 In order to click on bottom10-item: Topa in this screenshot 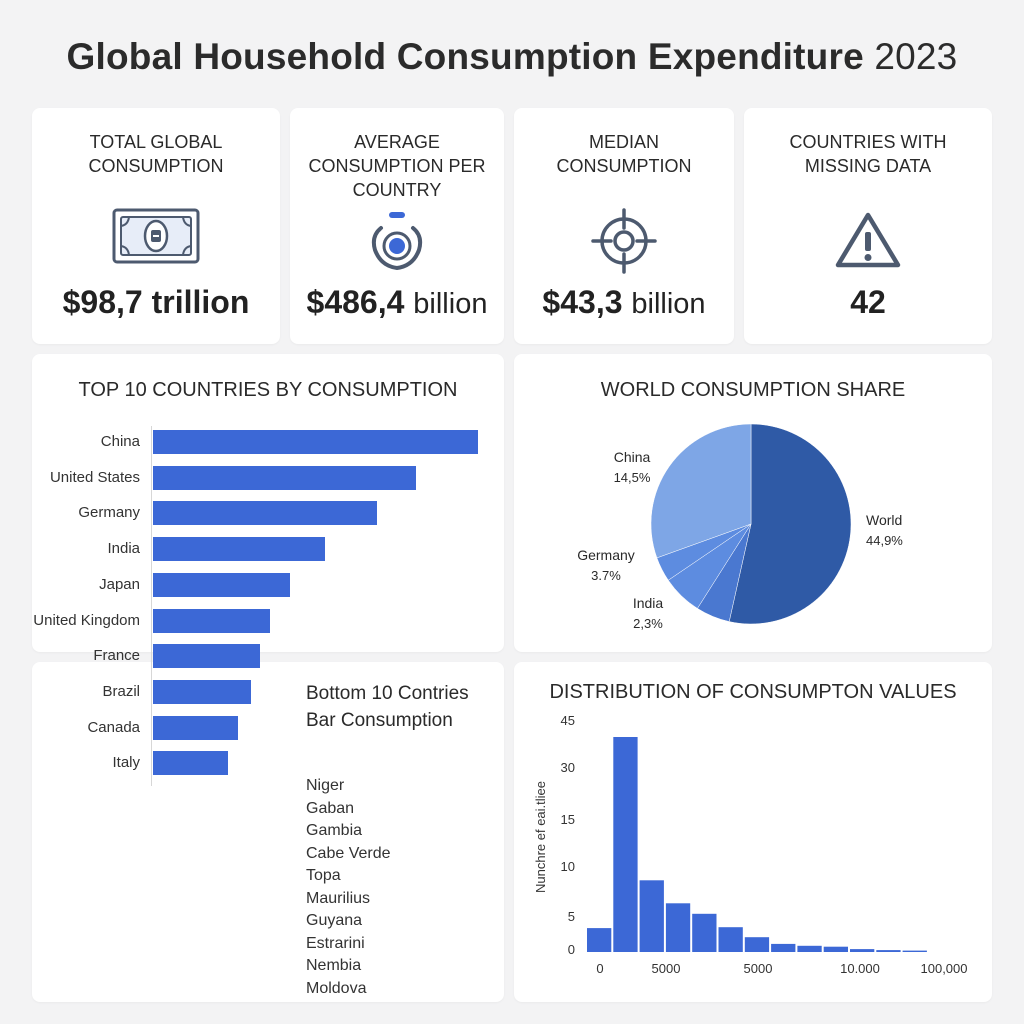, I will do `click(323, 875)`.